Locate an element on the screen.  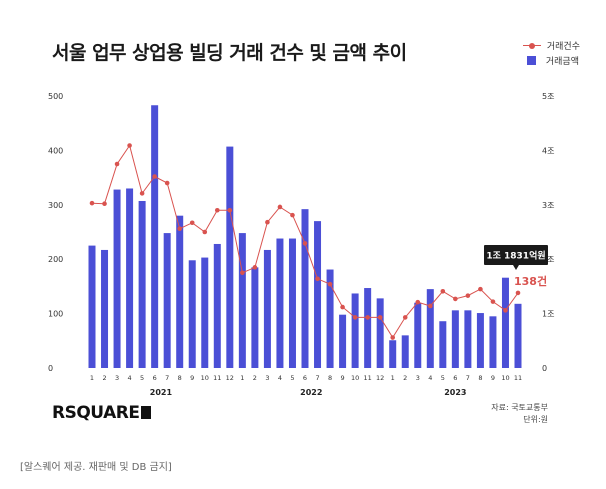
unit-line: 단위:원 is located at coordinates (535, 419).